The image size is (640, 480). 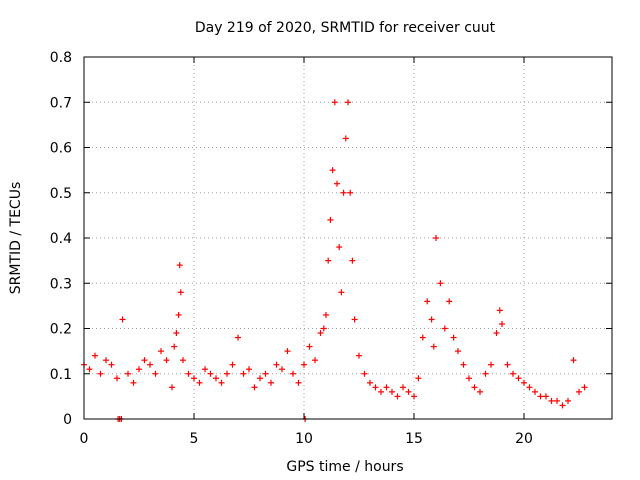 I want to click on y-tick-label: 0.7, so click(x=61, y=103).